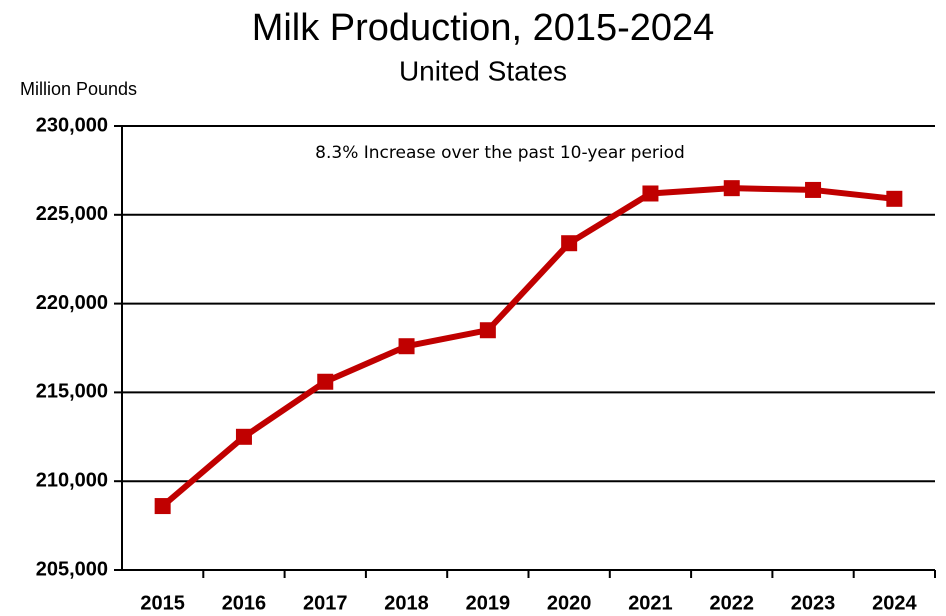 The width and height of the screenshot is (946, 616). I want to click on y-tick-label: 230,000, so click(72, 125).